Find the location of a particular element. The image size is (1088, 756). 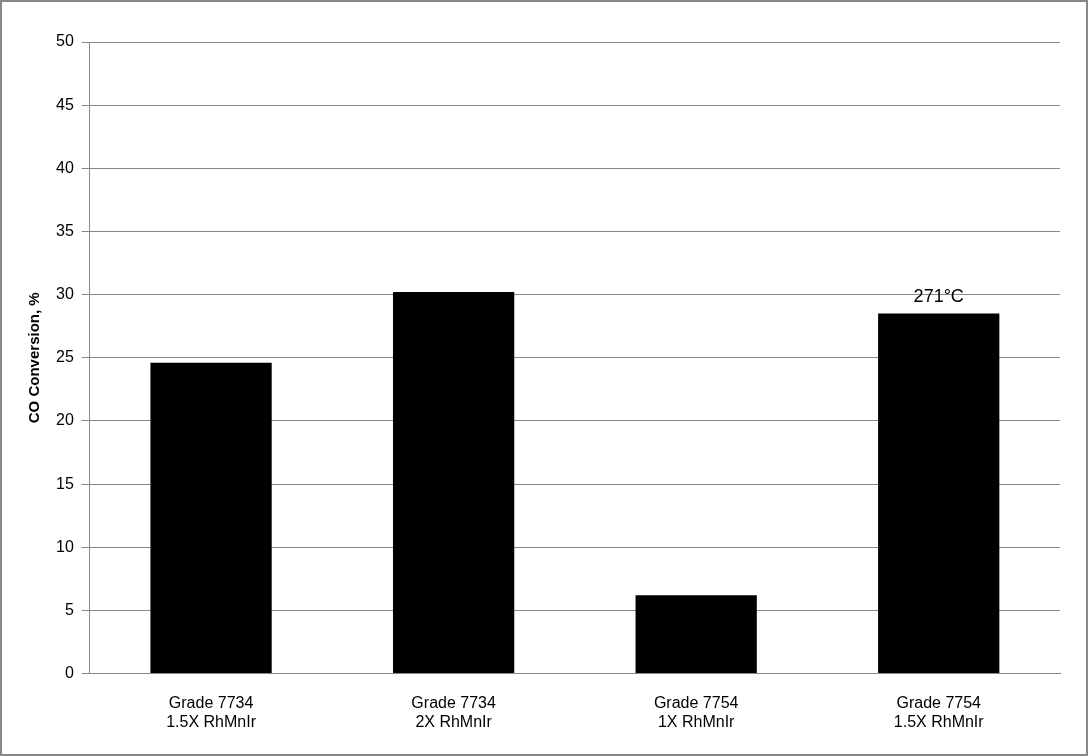

x-tick-label: Grade 7734 1.5X RhMnIr is located at coordinates (211, 711).